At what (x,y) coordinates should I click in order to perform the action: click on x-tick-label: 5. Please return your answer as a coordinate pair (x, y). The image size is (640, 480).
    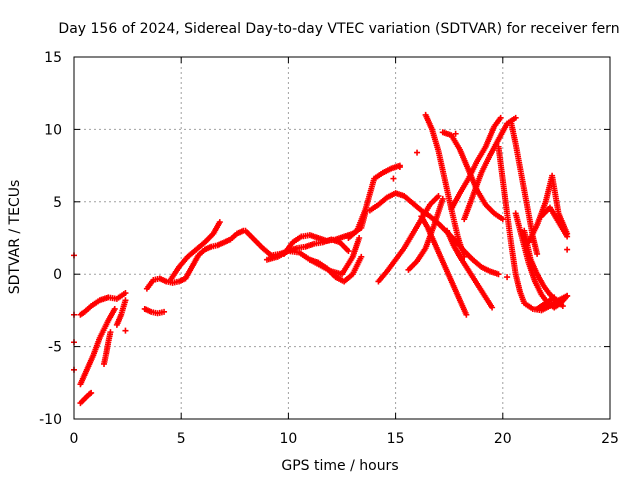
    Looking at the image, I should click on (181, 439).